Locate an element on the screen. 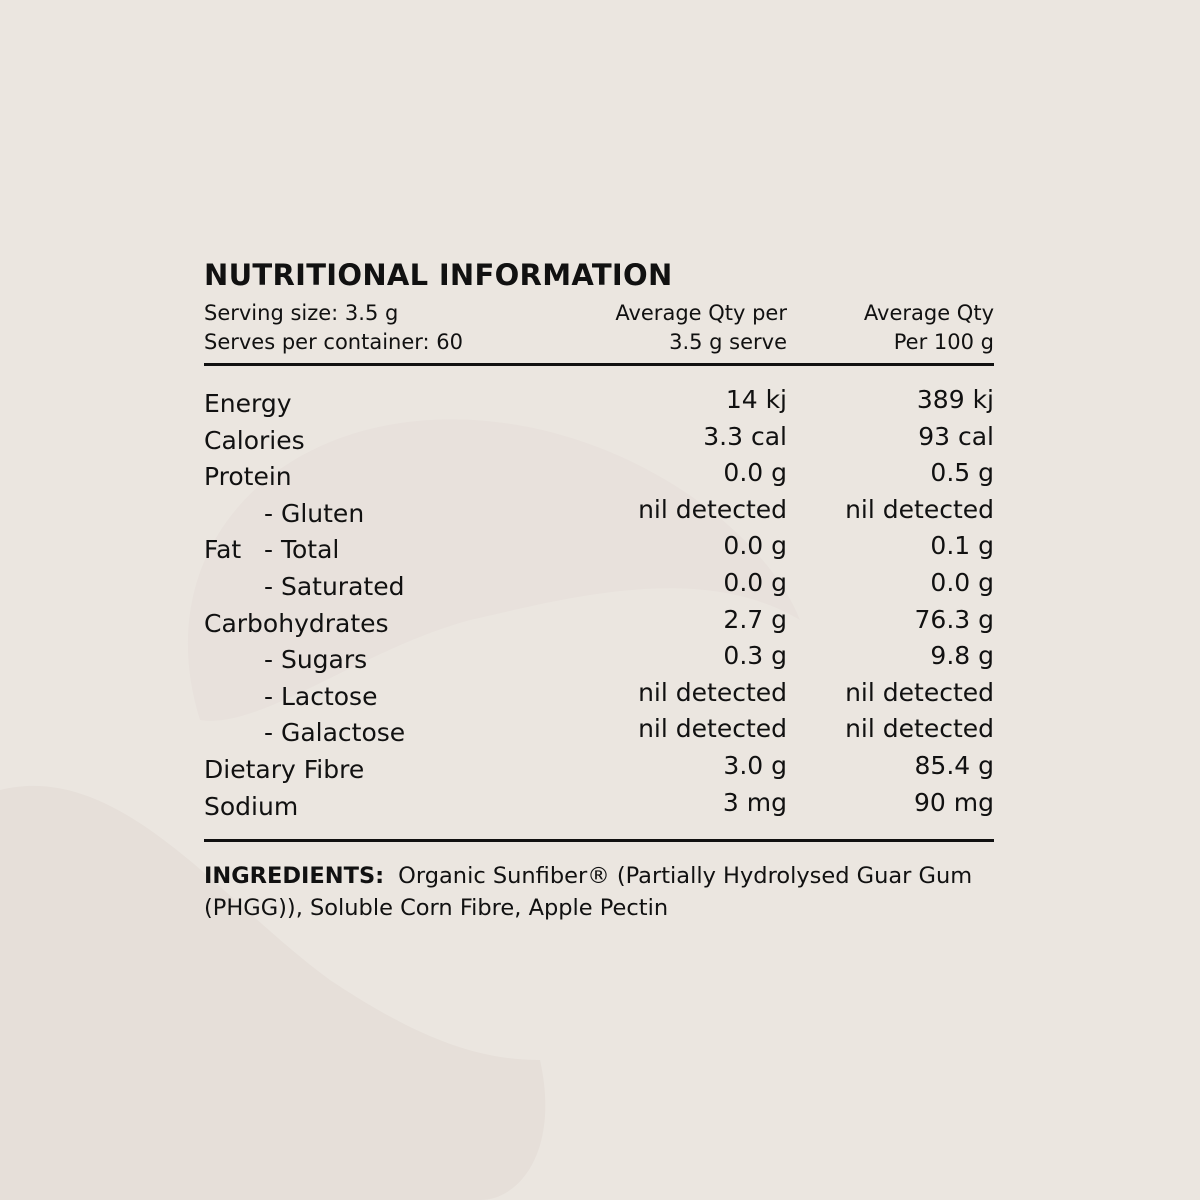  nutrient-name: - Sugars is located at coordinates (316, 660).